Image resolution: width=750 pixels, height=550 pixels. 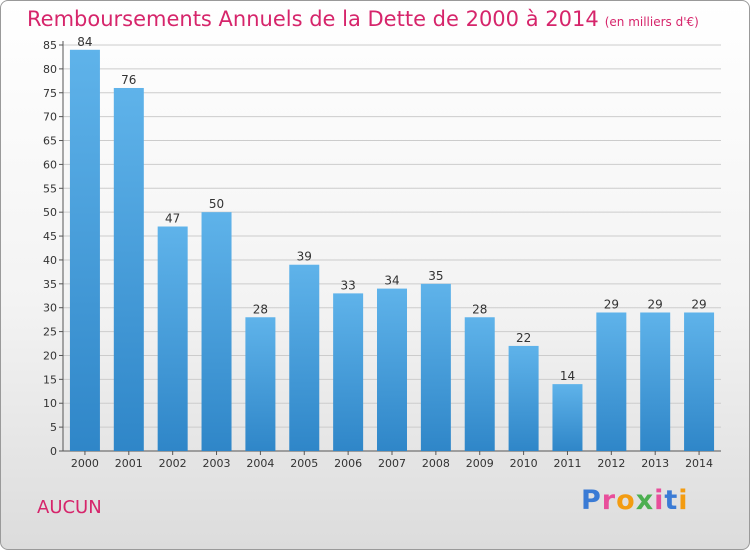 I want to click on data-label-2010: 22, so click(x=523, y=338).